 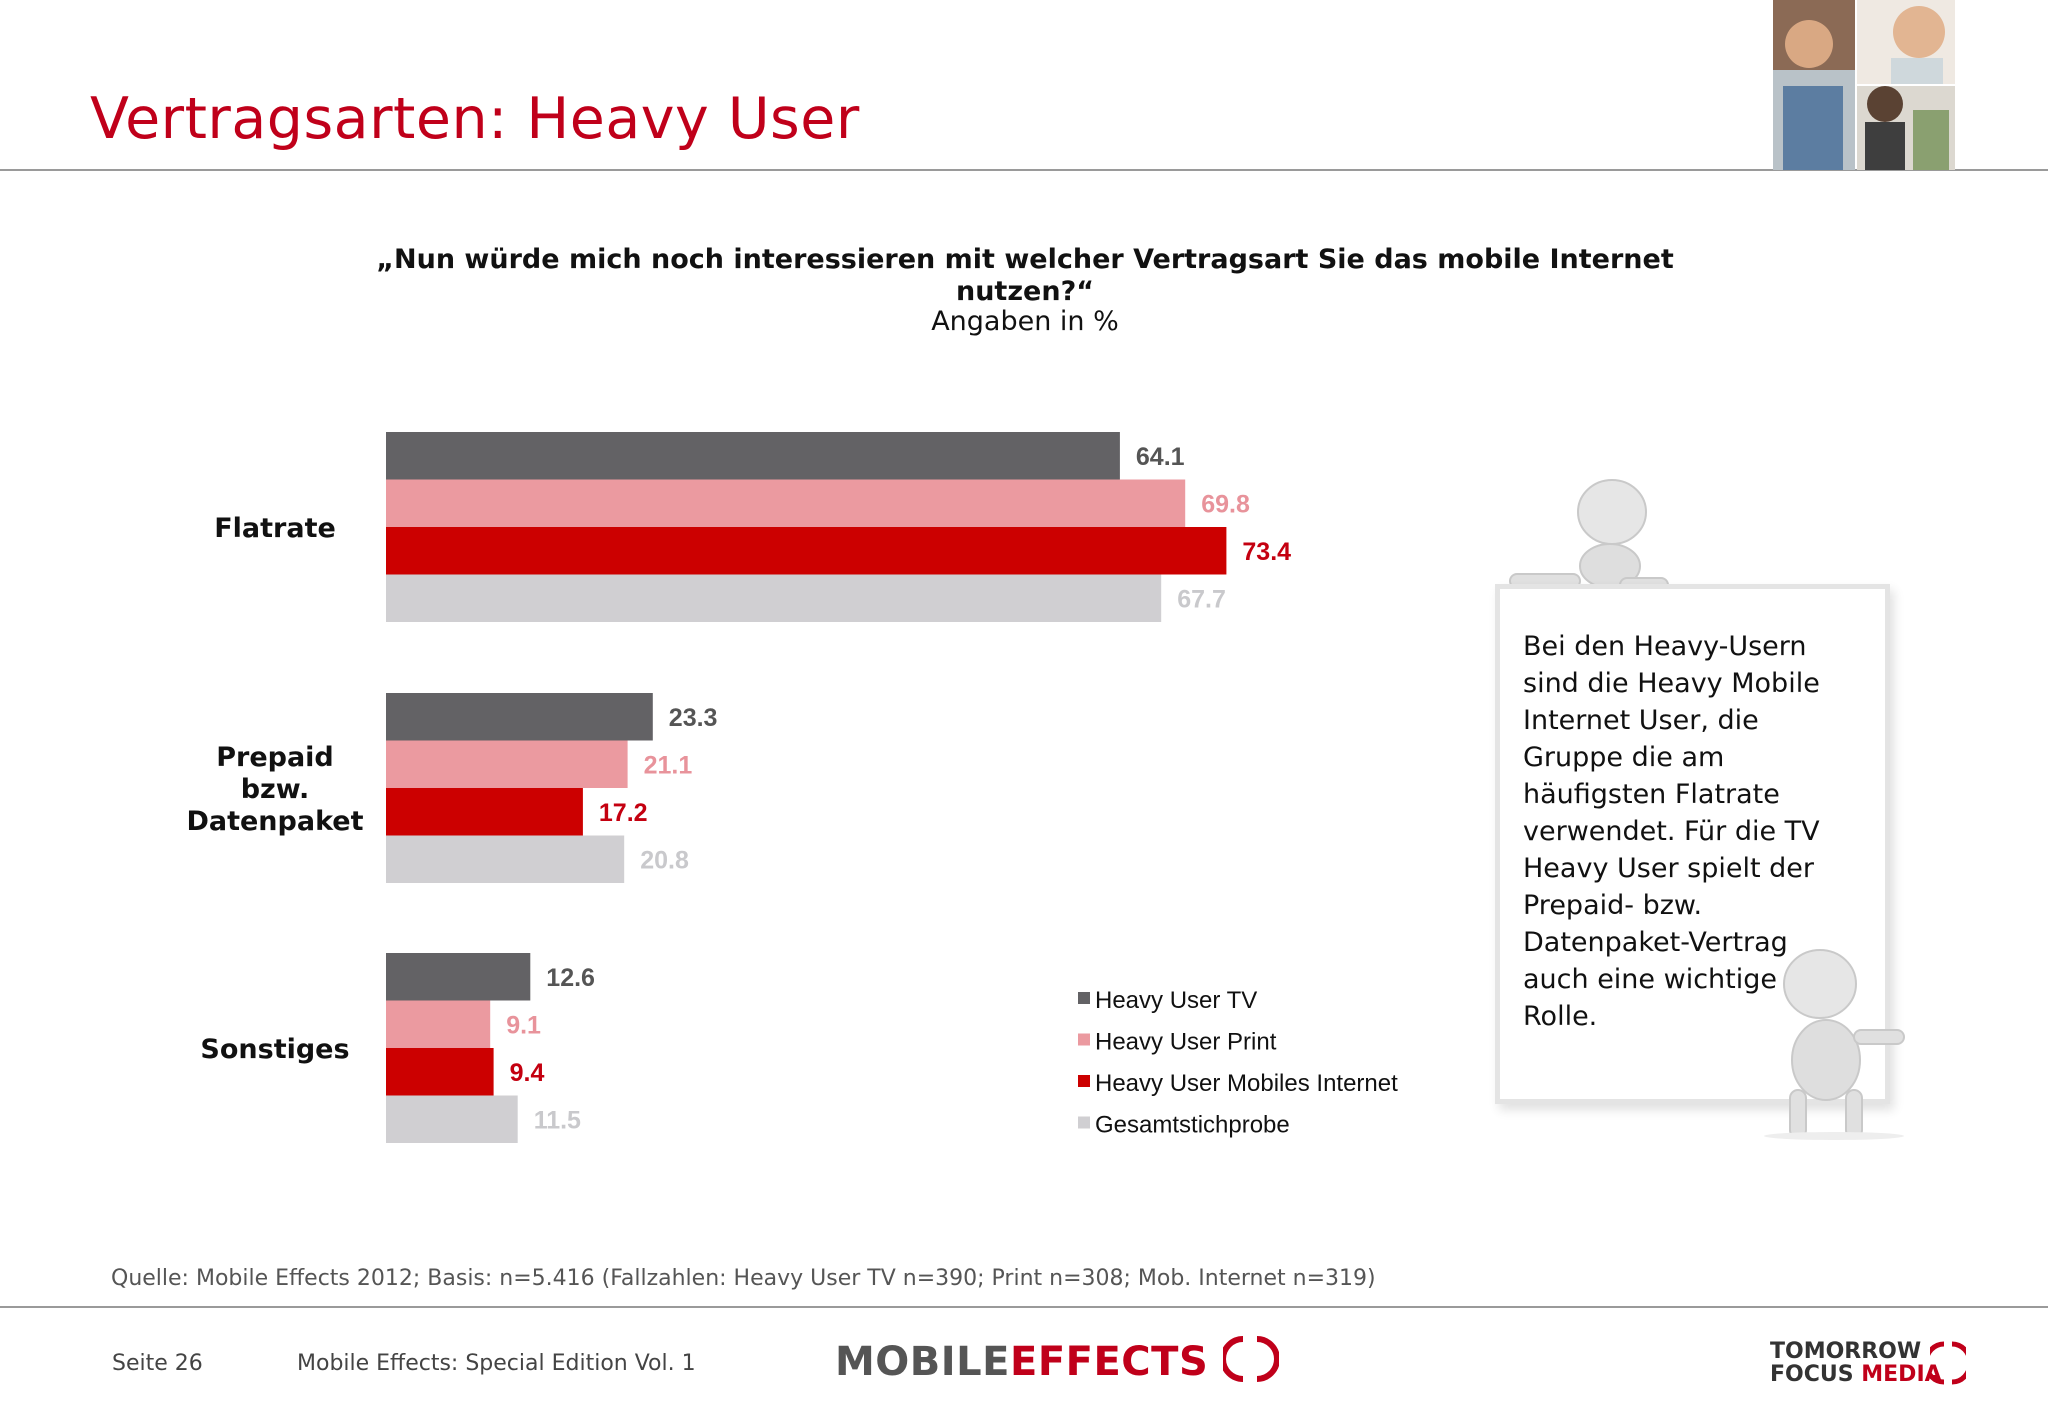 What do you see at coordinates (1864, 85) in the screenshot?
I see `header-photo-collage` at bounding box center [1864, 85].